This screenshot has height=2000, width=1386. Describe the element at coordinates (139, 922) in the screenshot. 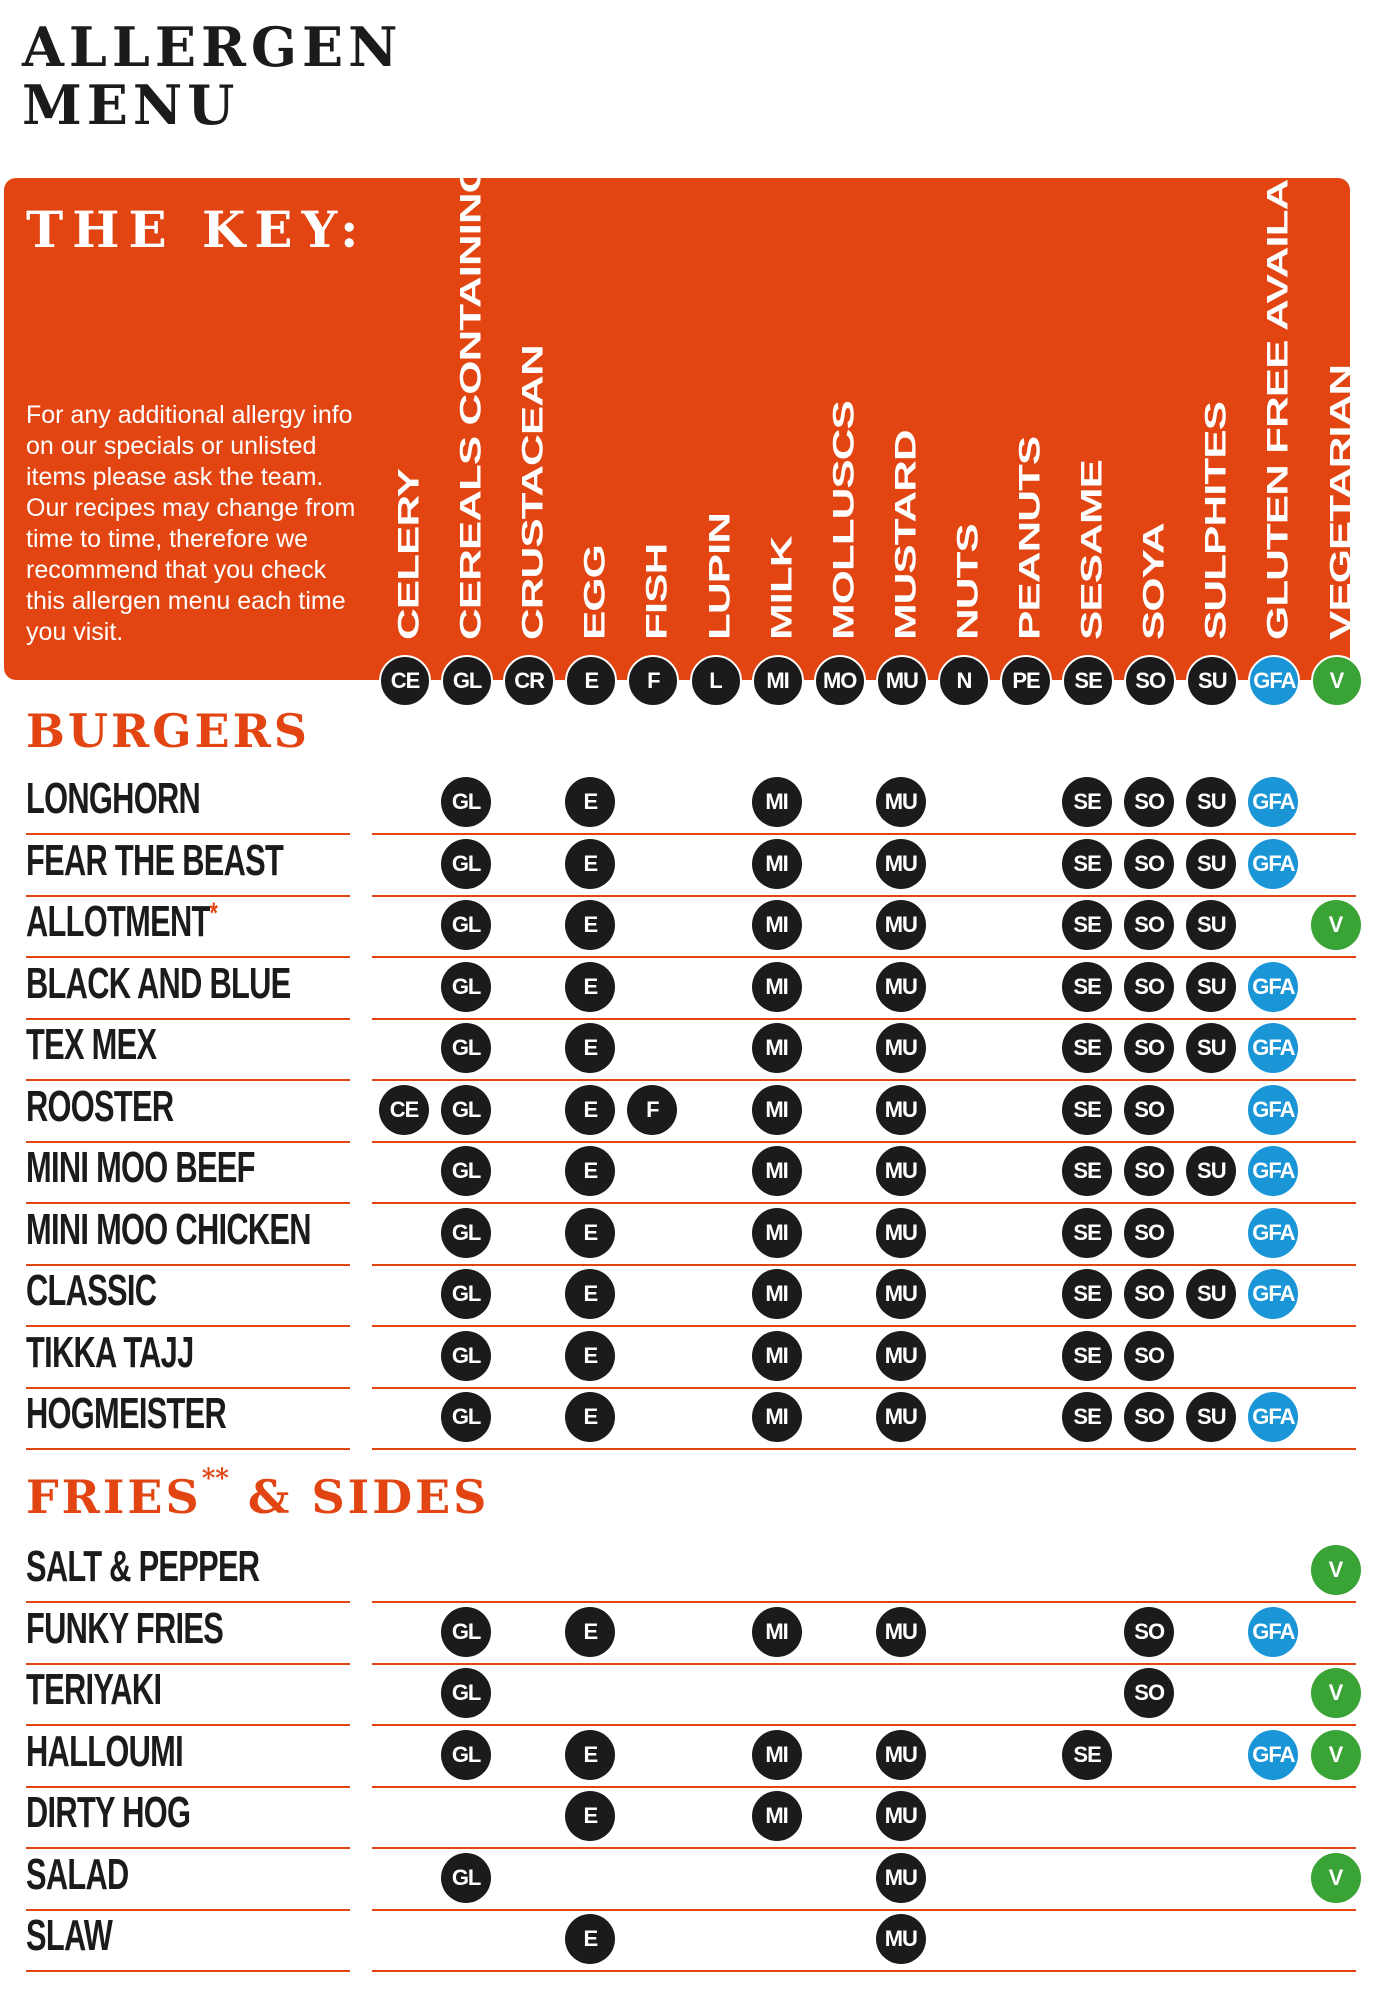

I see `menu-item-name: ALLOTMENT*` at that location.